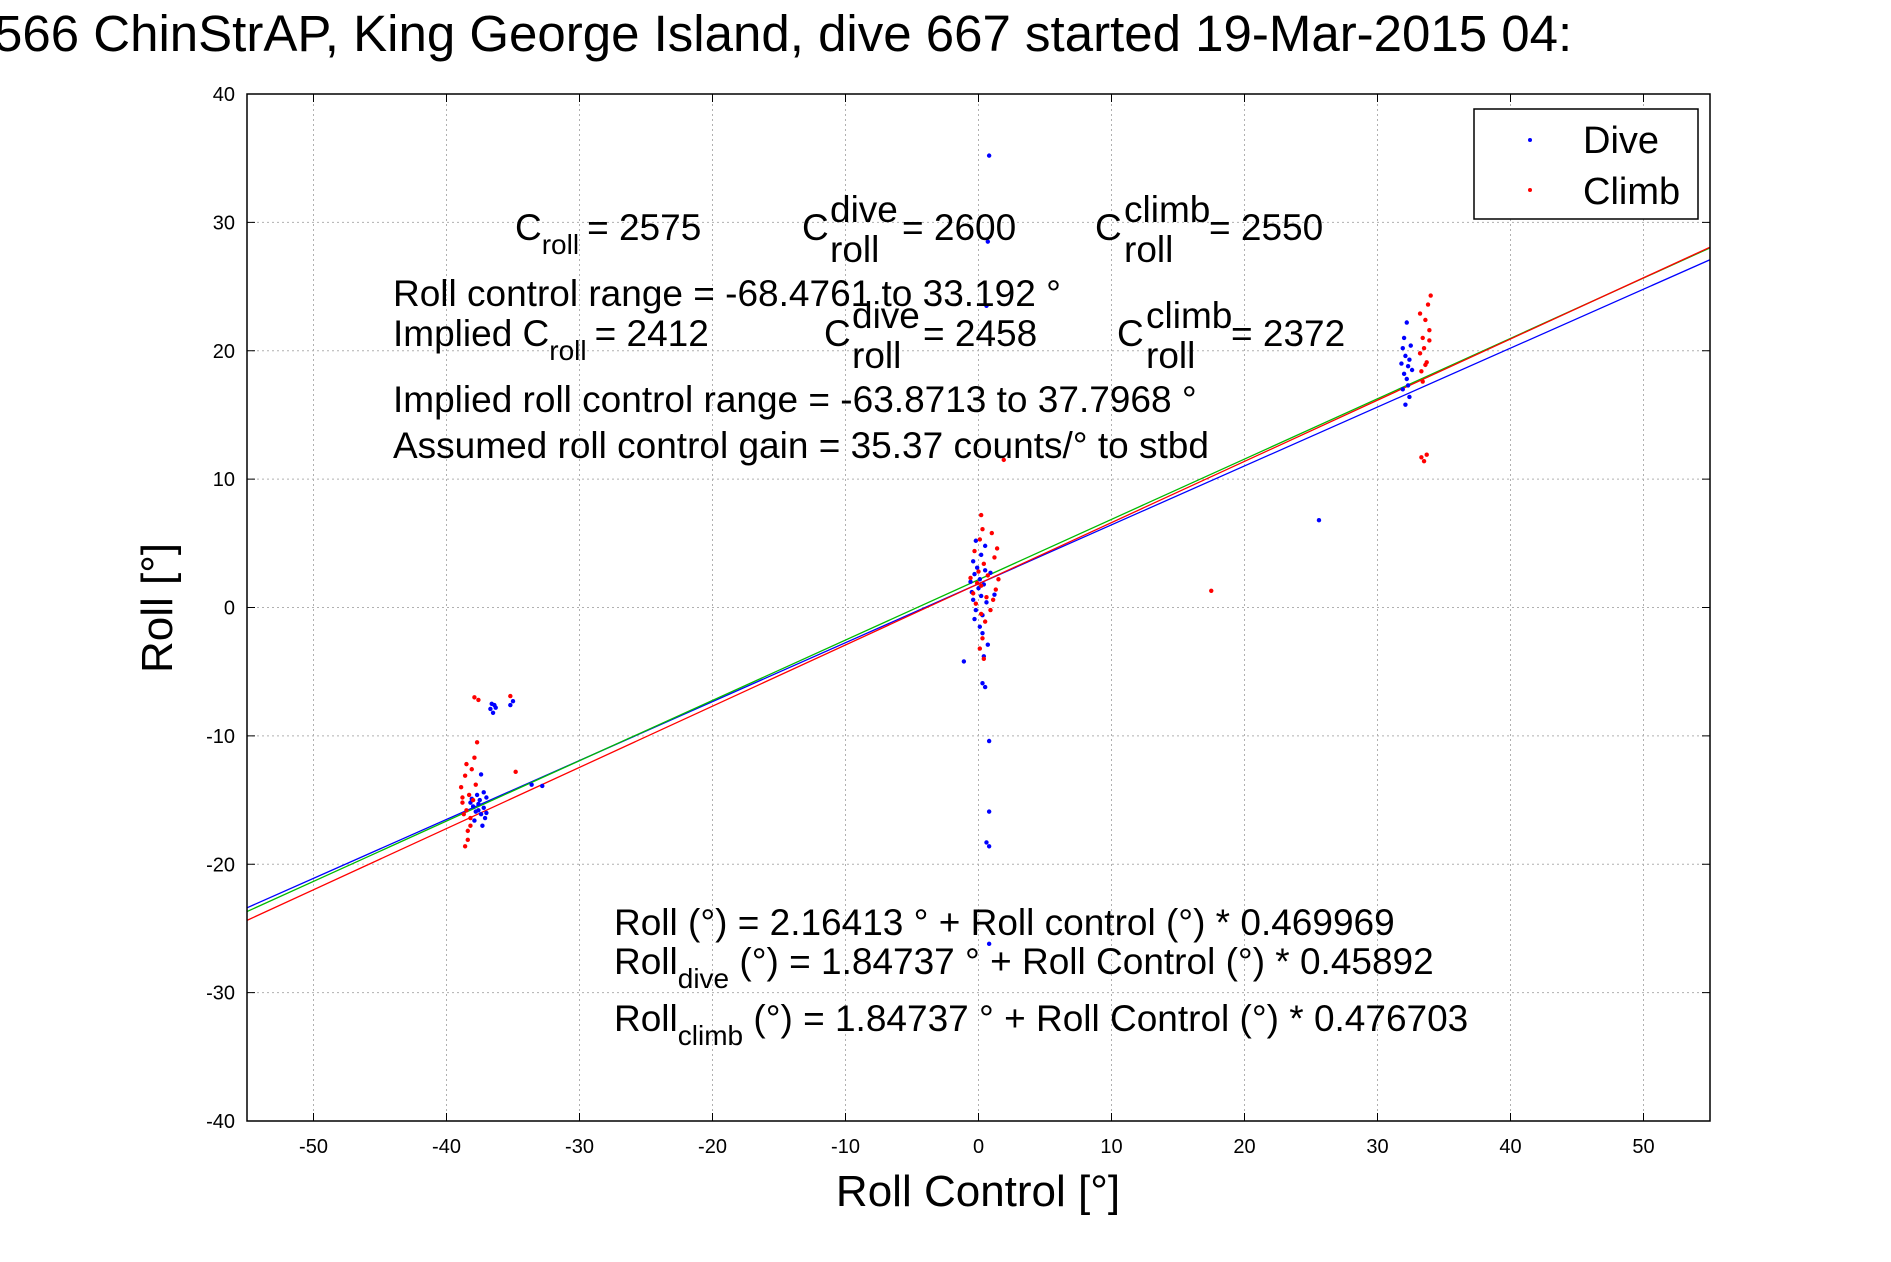 The width and height of the screenshot is (1891, 1262). Describe the element at coordinates (1621, 141) in the screenshot. I see `legend-label-dive: Dive` at that location.